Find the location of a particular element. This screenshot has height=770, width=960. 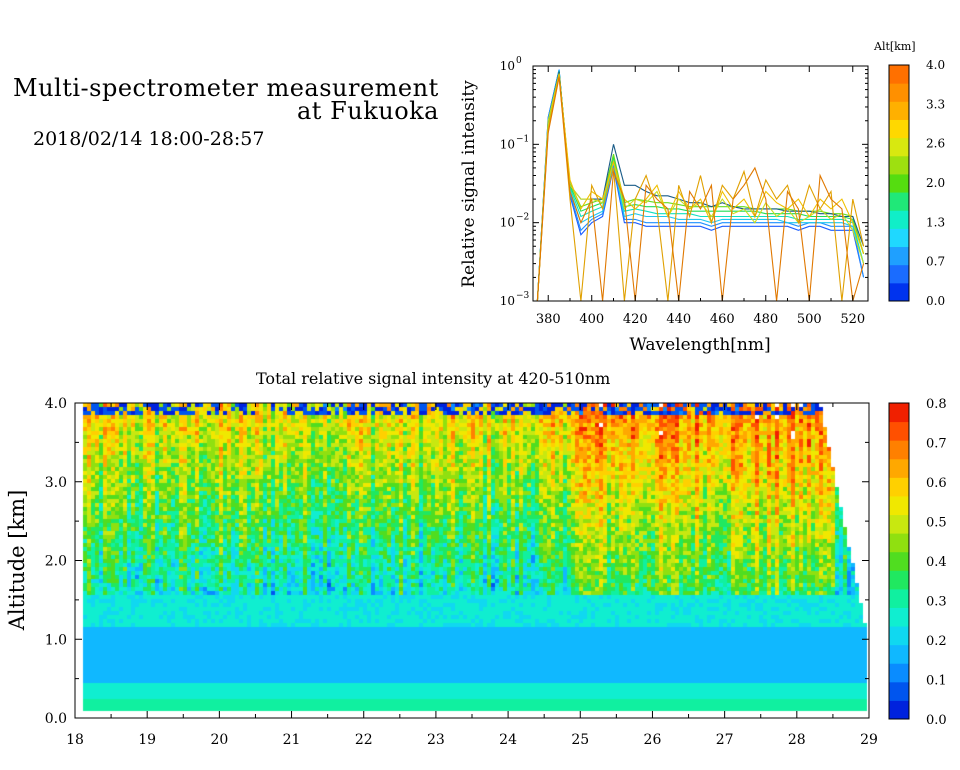

spectrum-x-tick-label: 500 is located at coordinates (809, 319).